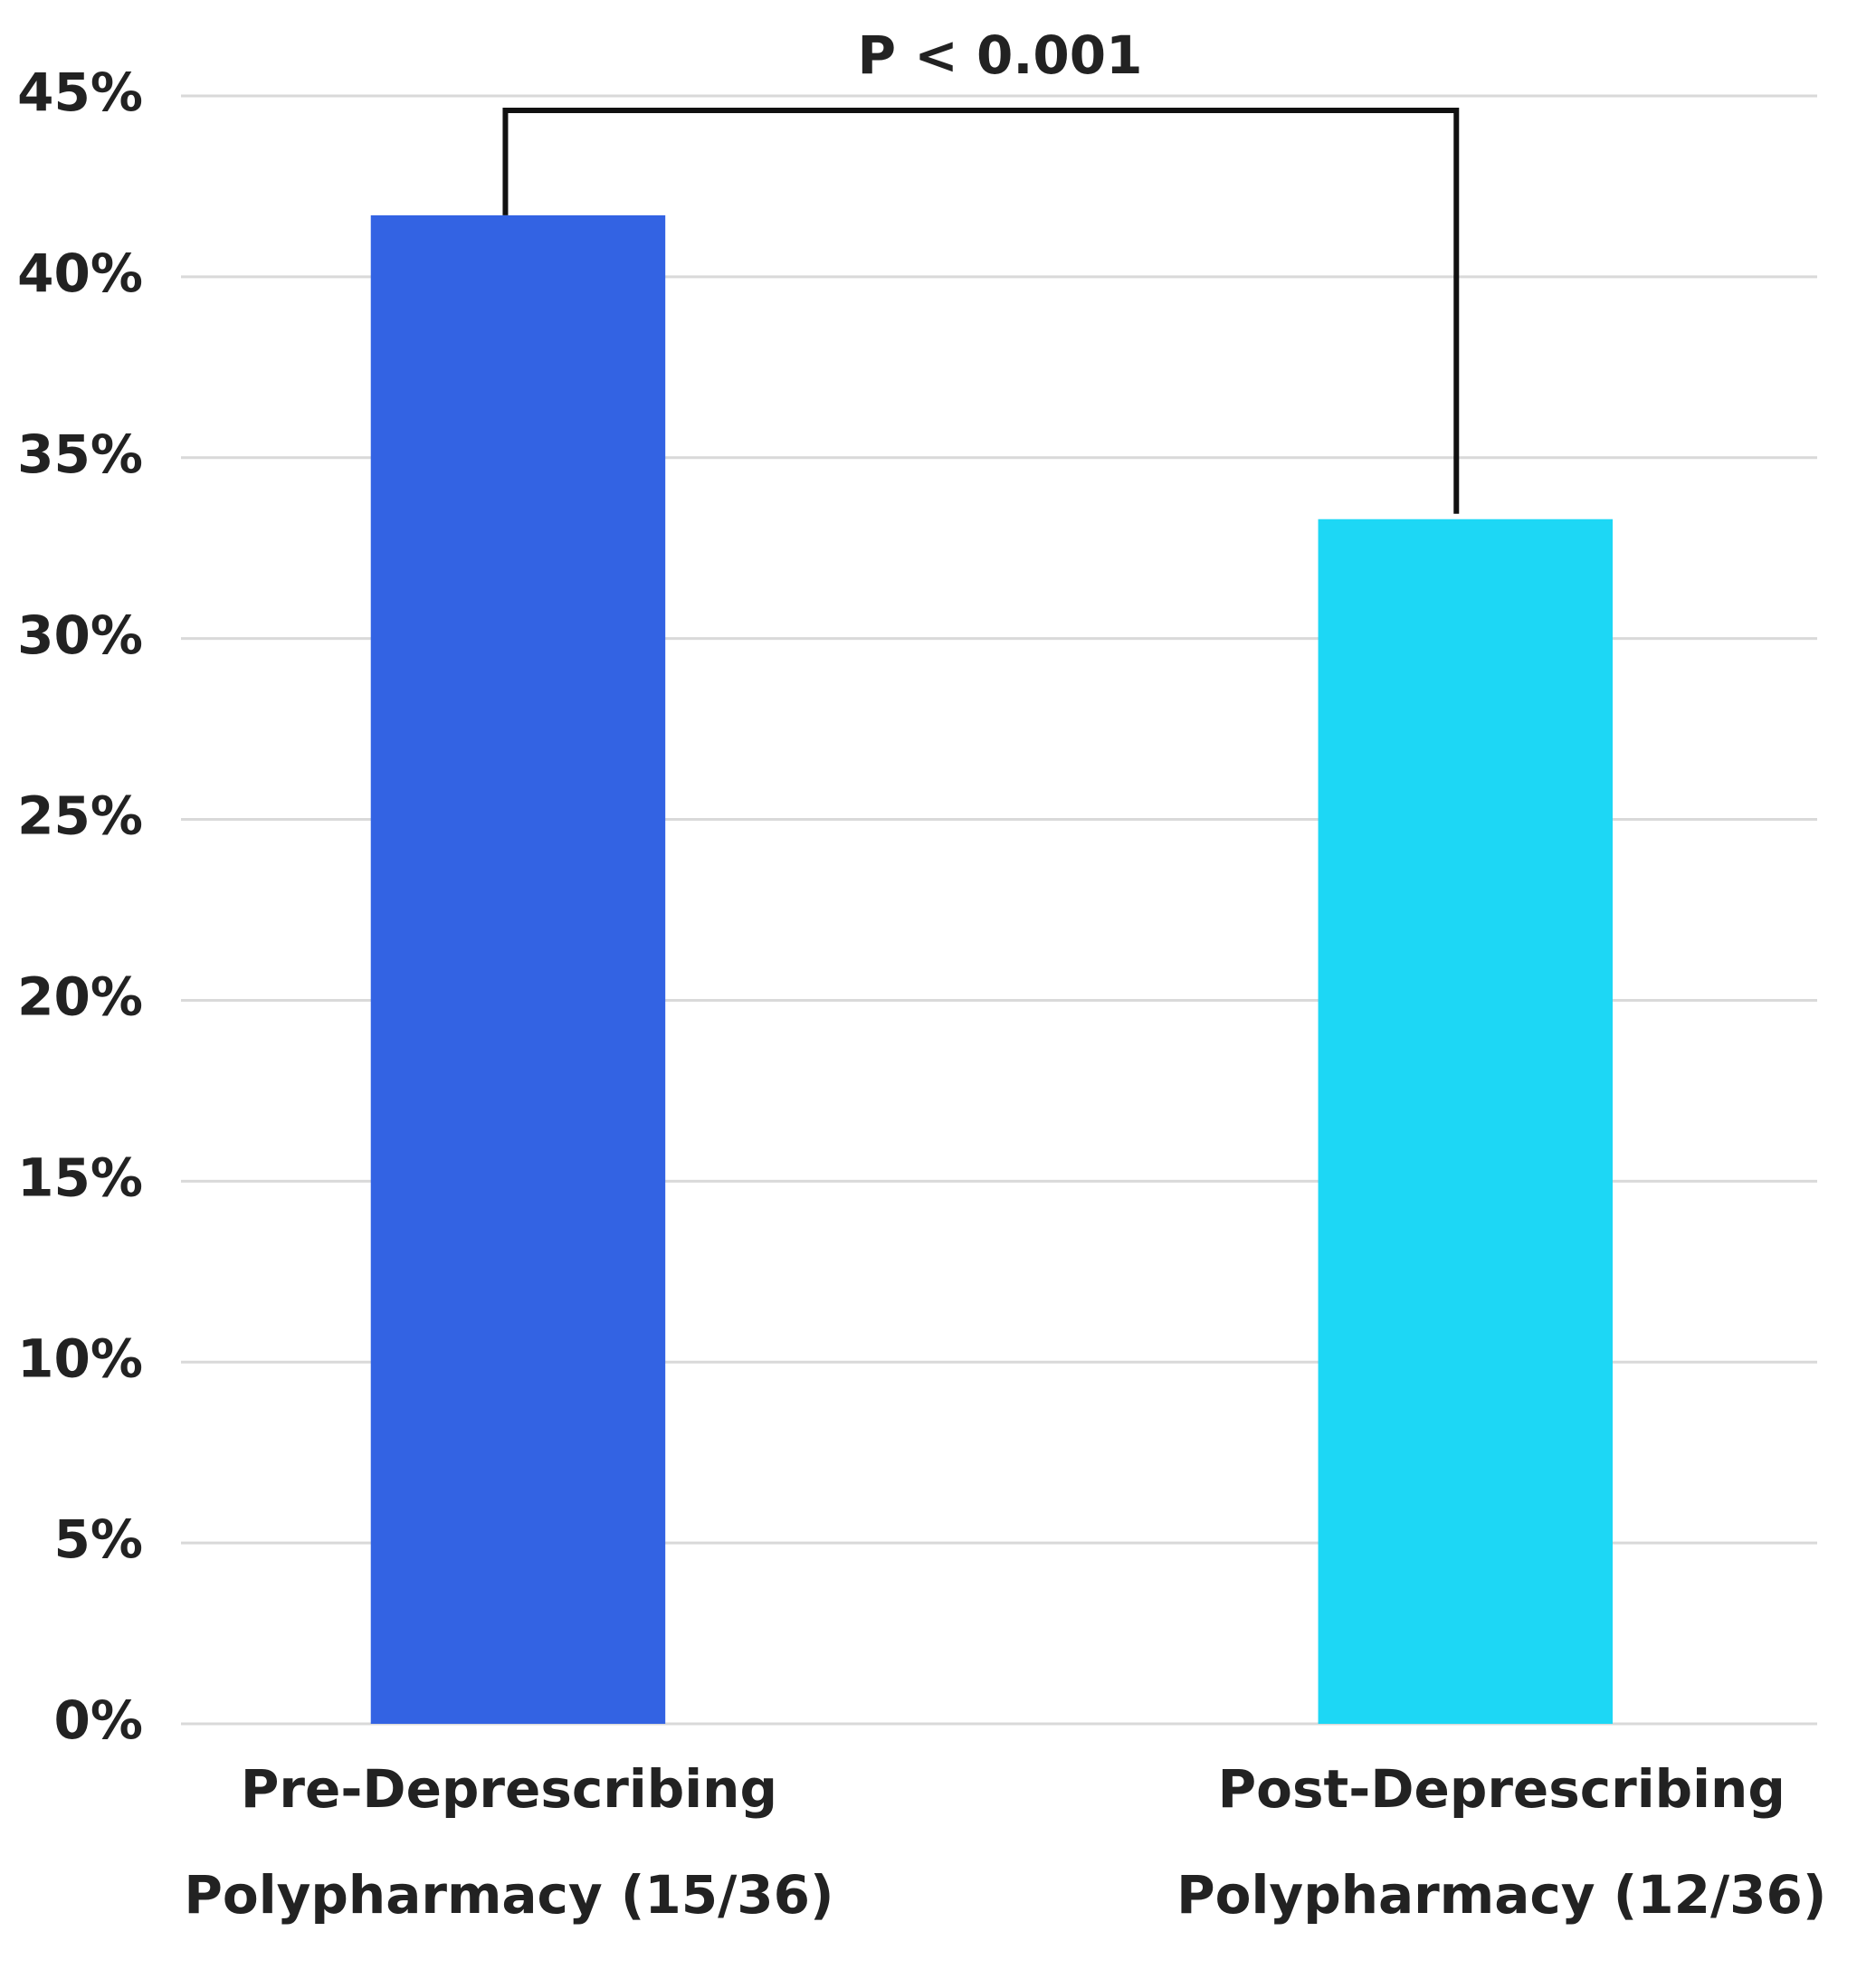  I want to click on y-tick-label: 20%, so click(80, 997).